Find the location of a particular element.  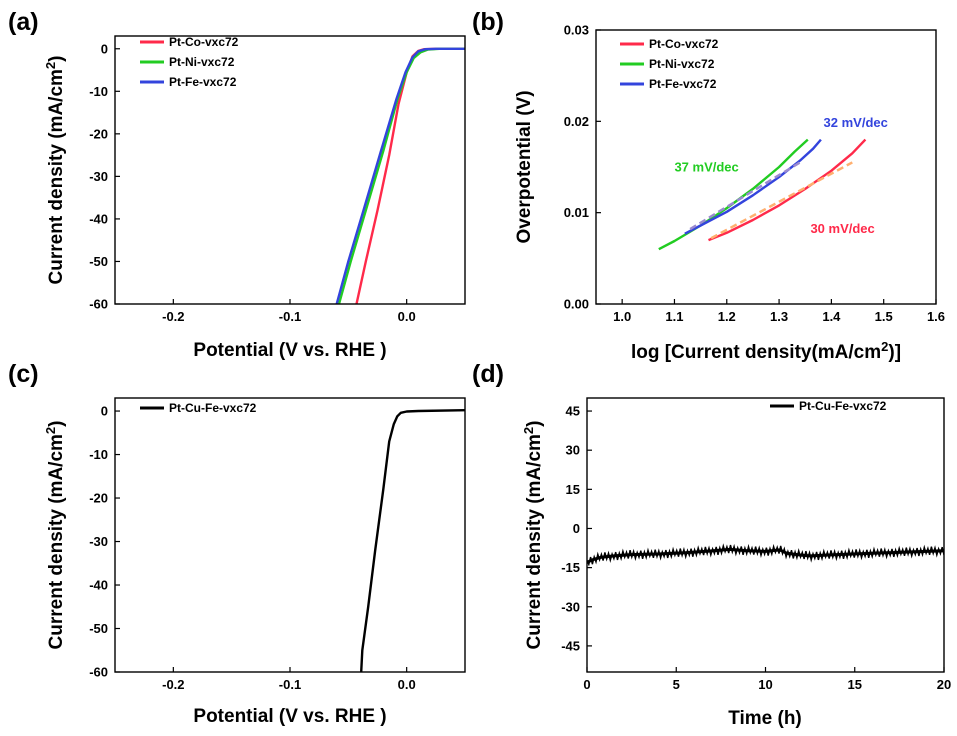

x-tick-label: 1.0 is located at coordinates (622, 316).